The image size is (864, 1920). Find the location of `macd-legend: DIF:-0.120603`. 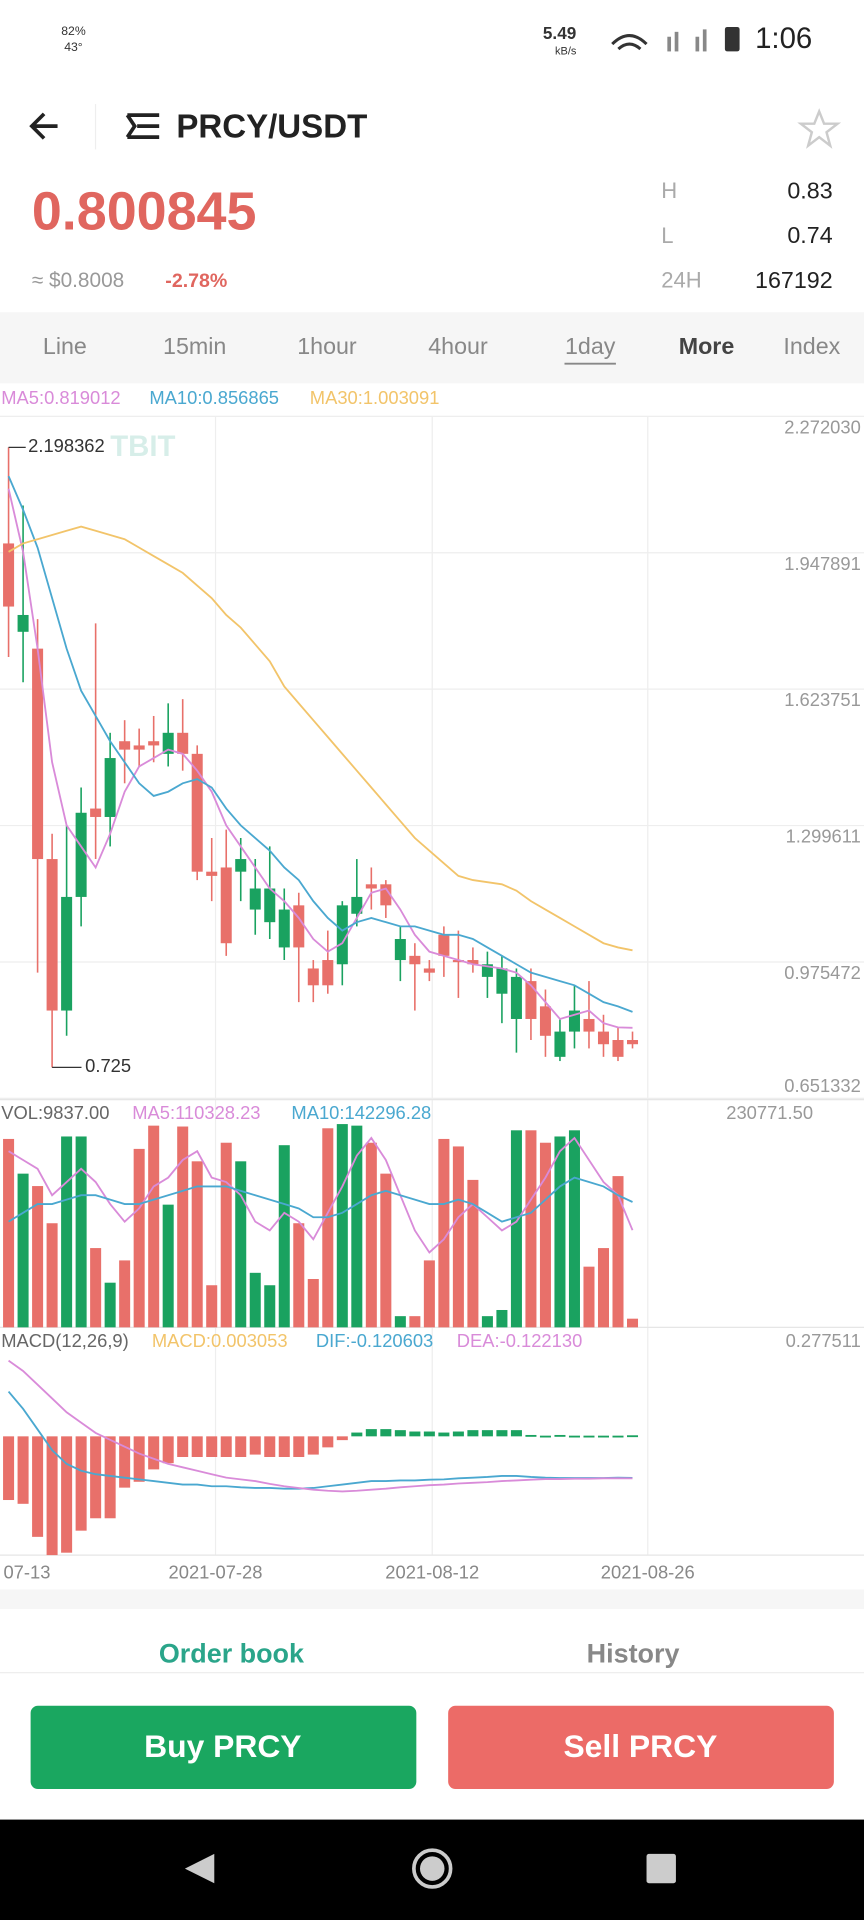

macd-legend: DIF:-0.120603 is located at coordinates (374, 1340).